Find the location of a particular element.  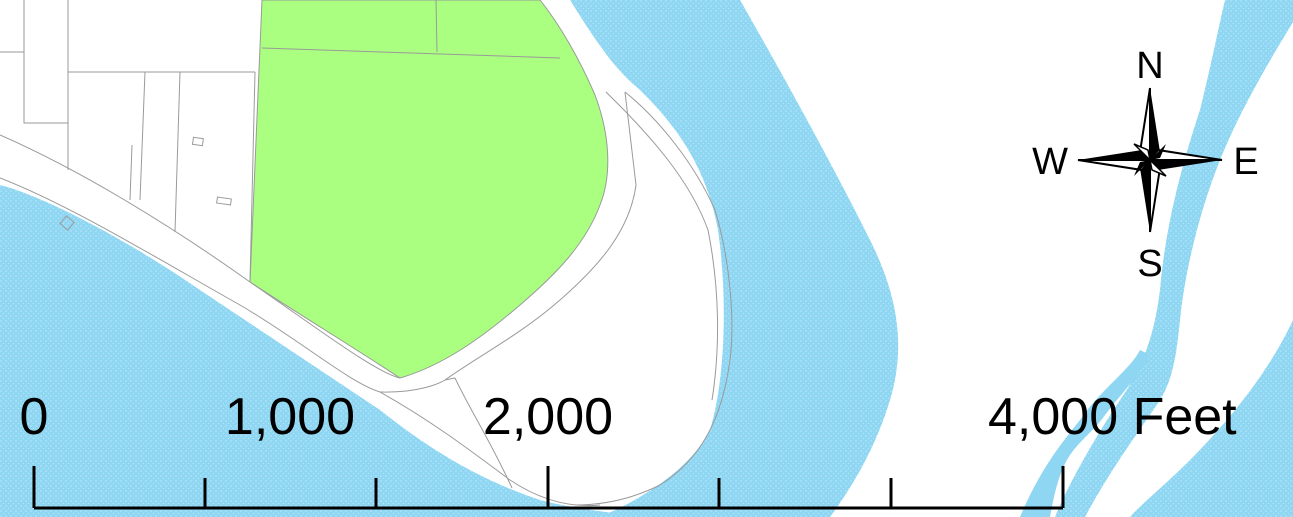

river-inlet-small is located at coordinates (1085, 433).